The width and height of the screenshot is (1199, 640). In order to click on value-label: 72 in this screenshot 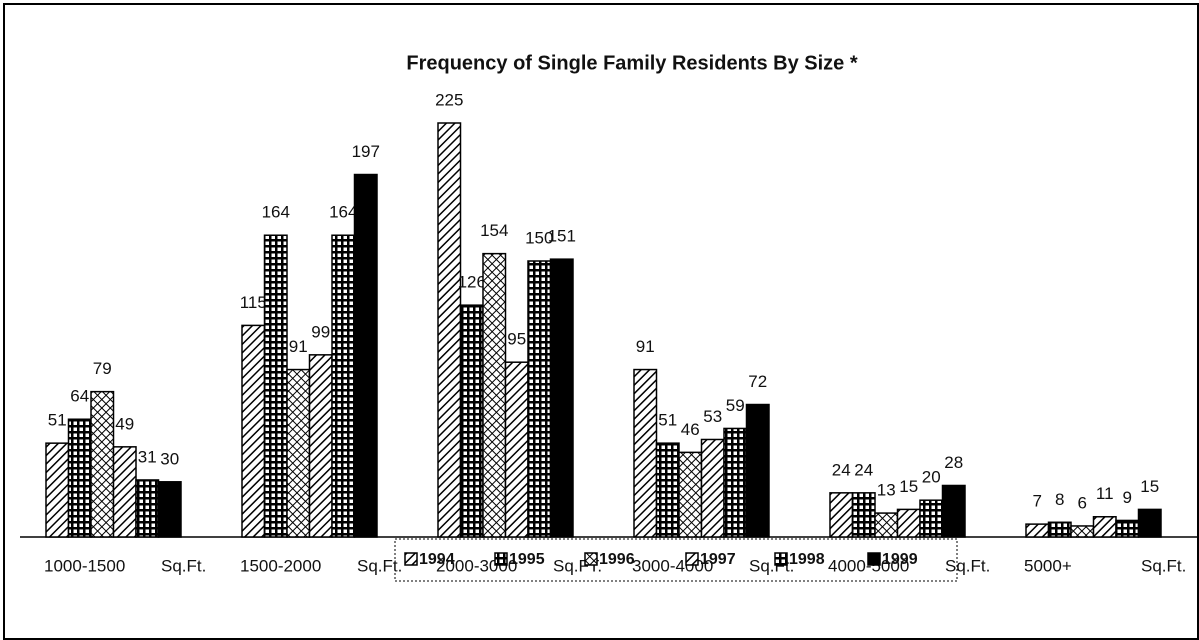, I will do `click(757, 381)`.